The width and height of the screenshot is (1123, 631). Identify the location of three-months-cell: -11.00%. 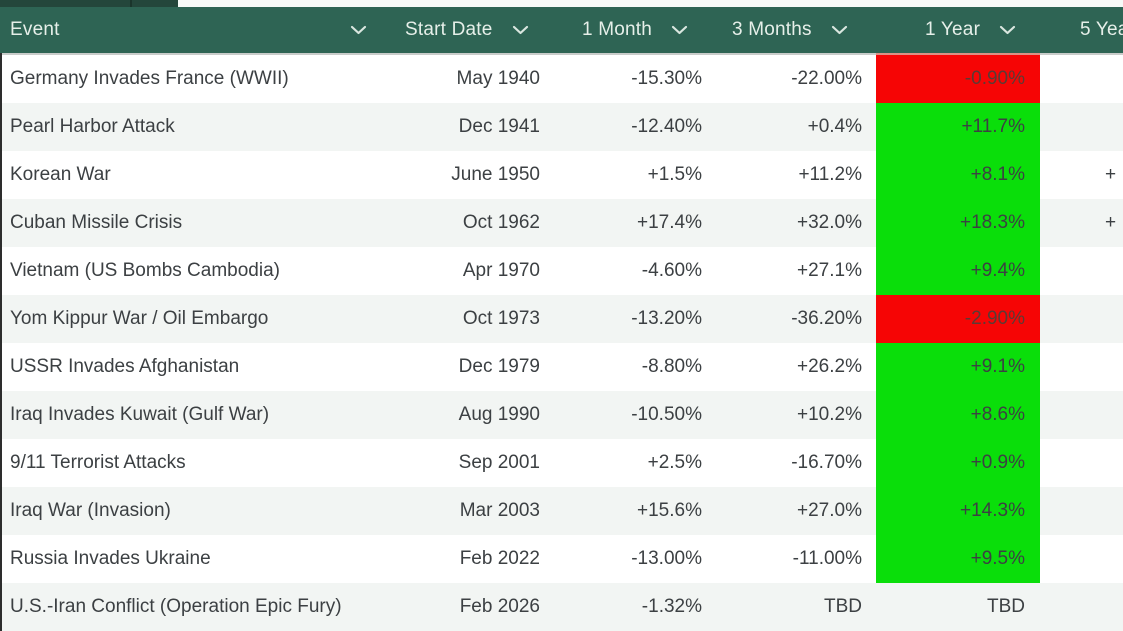
(827, 558).